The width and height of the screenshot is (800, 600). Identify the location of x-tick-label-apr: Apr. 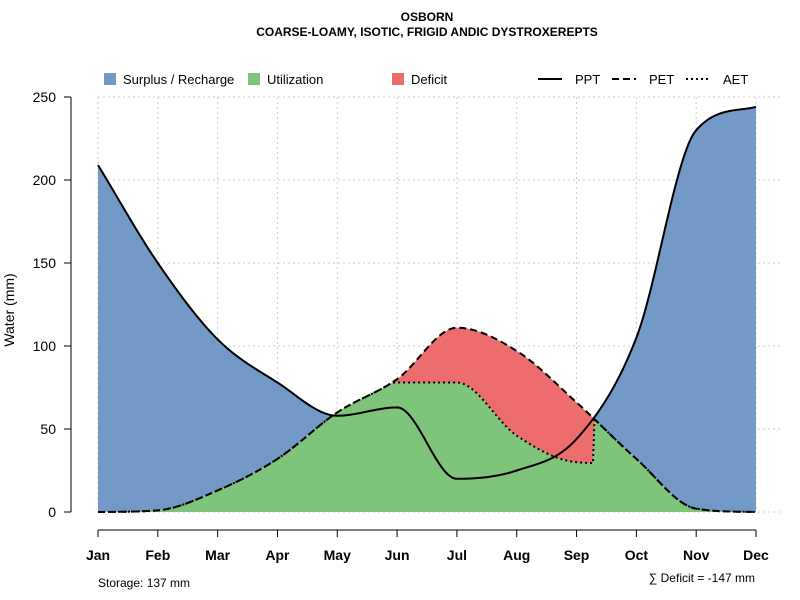
(277, 555).